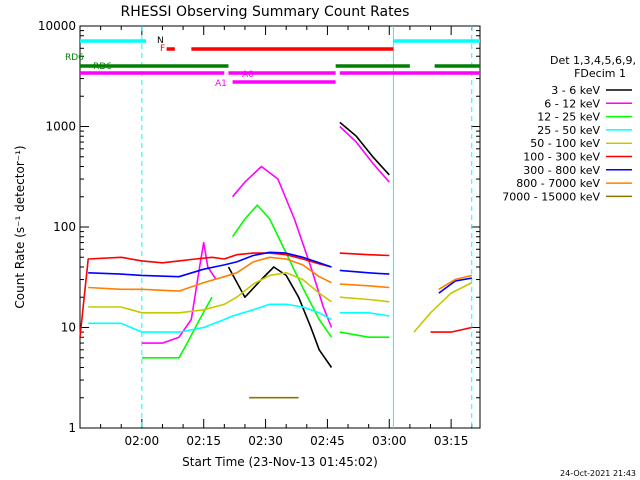 This screenshot has height=480, width=640. What do you see at coordinates (68, 328) in the screenshot?
I see `y-tick-label: 10` at bounding box center [68, 328].